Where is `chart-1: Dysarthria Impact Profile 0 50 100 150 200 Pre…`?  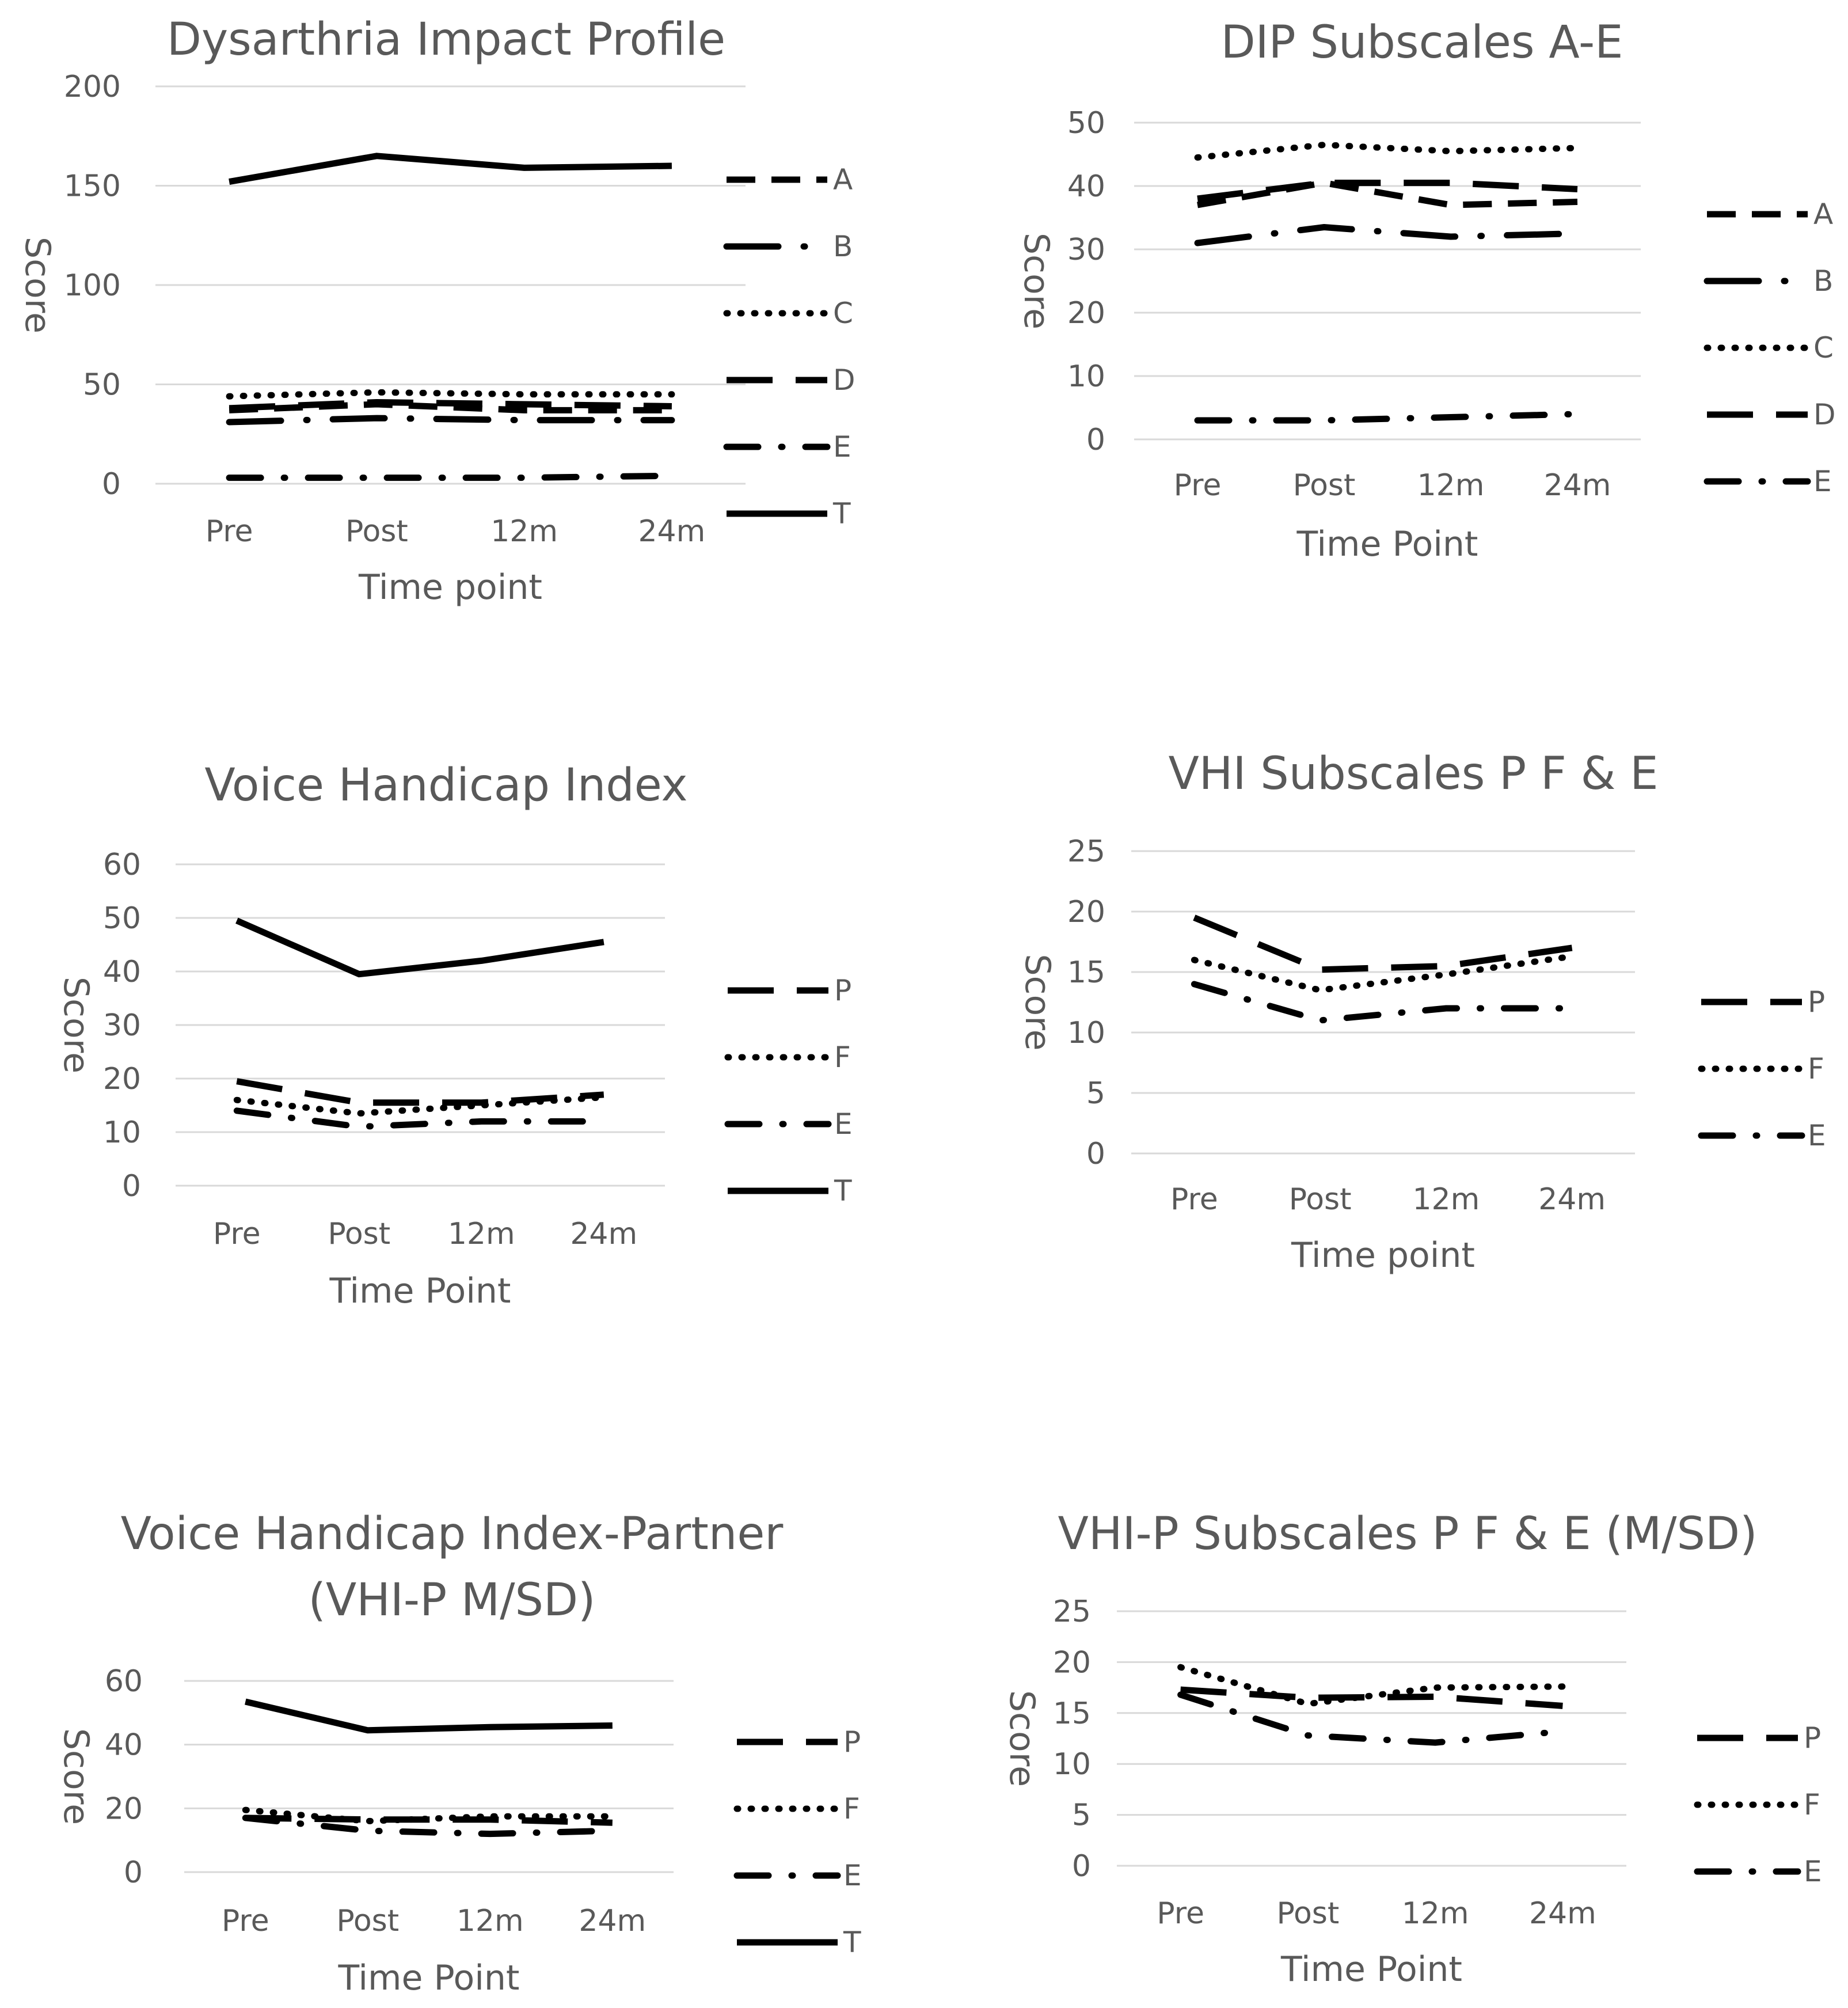
chart-1: Dysarthria Impact Profile 0 50 100 150 200 Pre… is located at coordinates (436, 311).